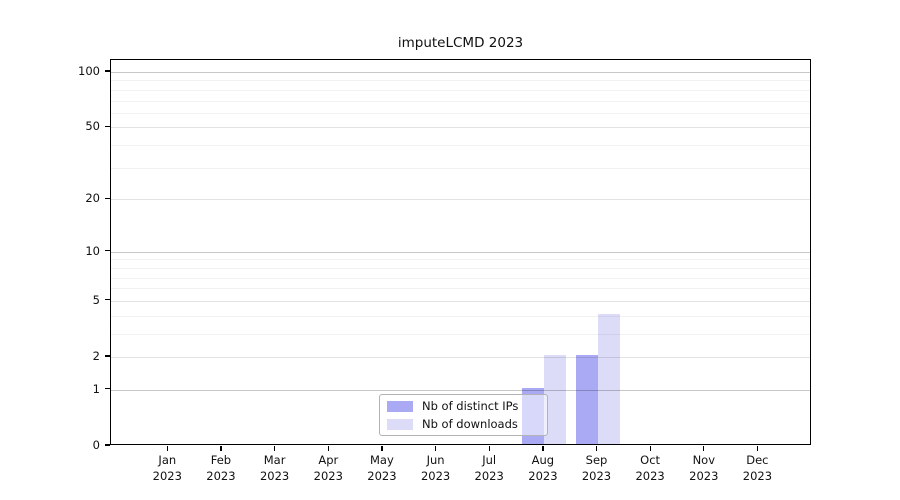 The height and width of the screenshot is (500, 900). What do you see at coordinates (221, 460) in the screenshot?
I see `x-tick-month: Feb` at bounding box center [221, 460].